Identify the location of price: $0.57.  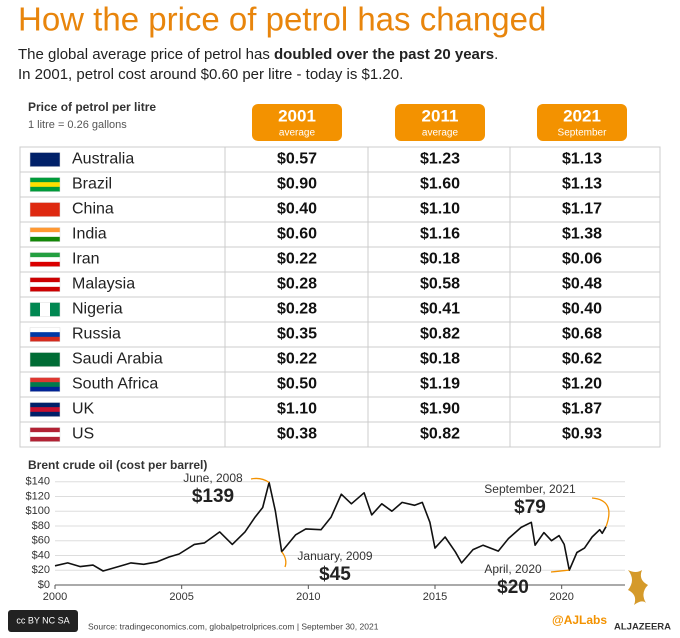
(297, 159).